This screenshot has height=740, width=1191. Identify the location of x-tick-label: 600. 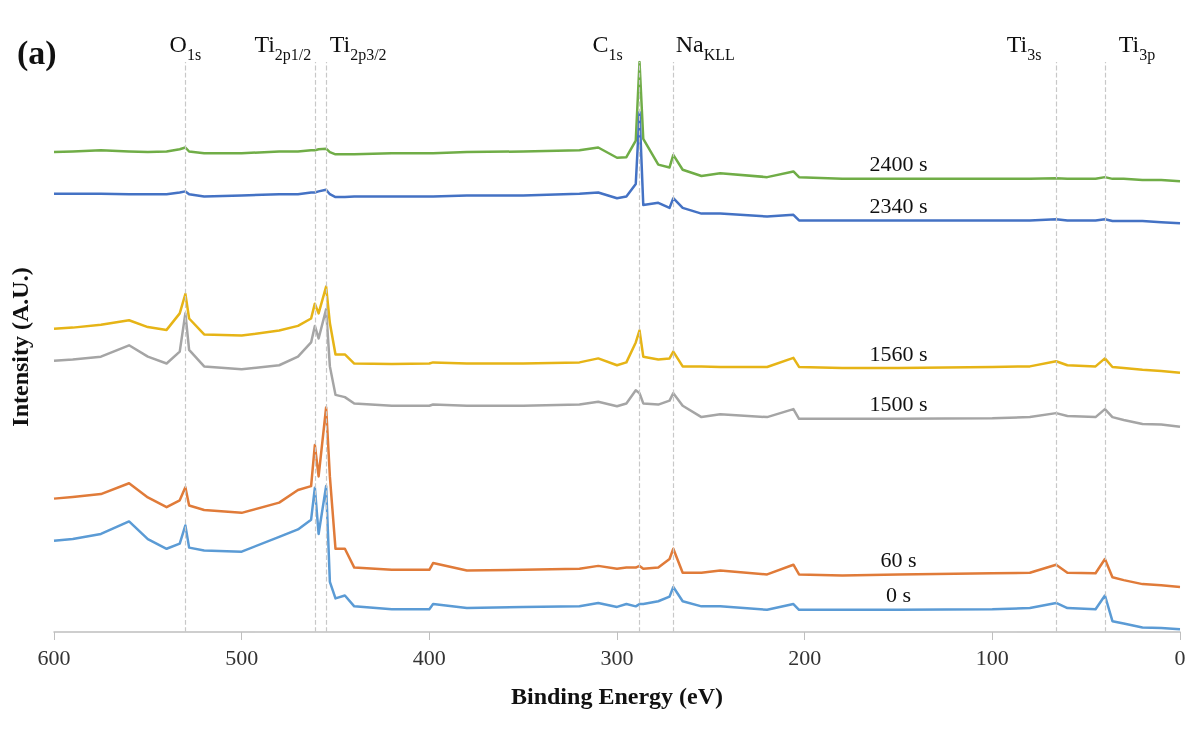
(54, 657).